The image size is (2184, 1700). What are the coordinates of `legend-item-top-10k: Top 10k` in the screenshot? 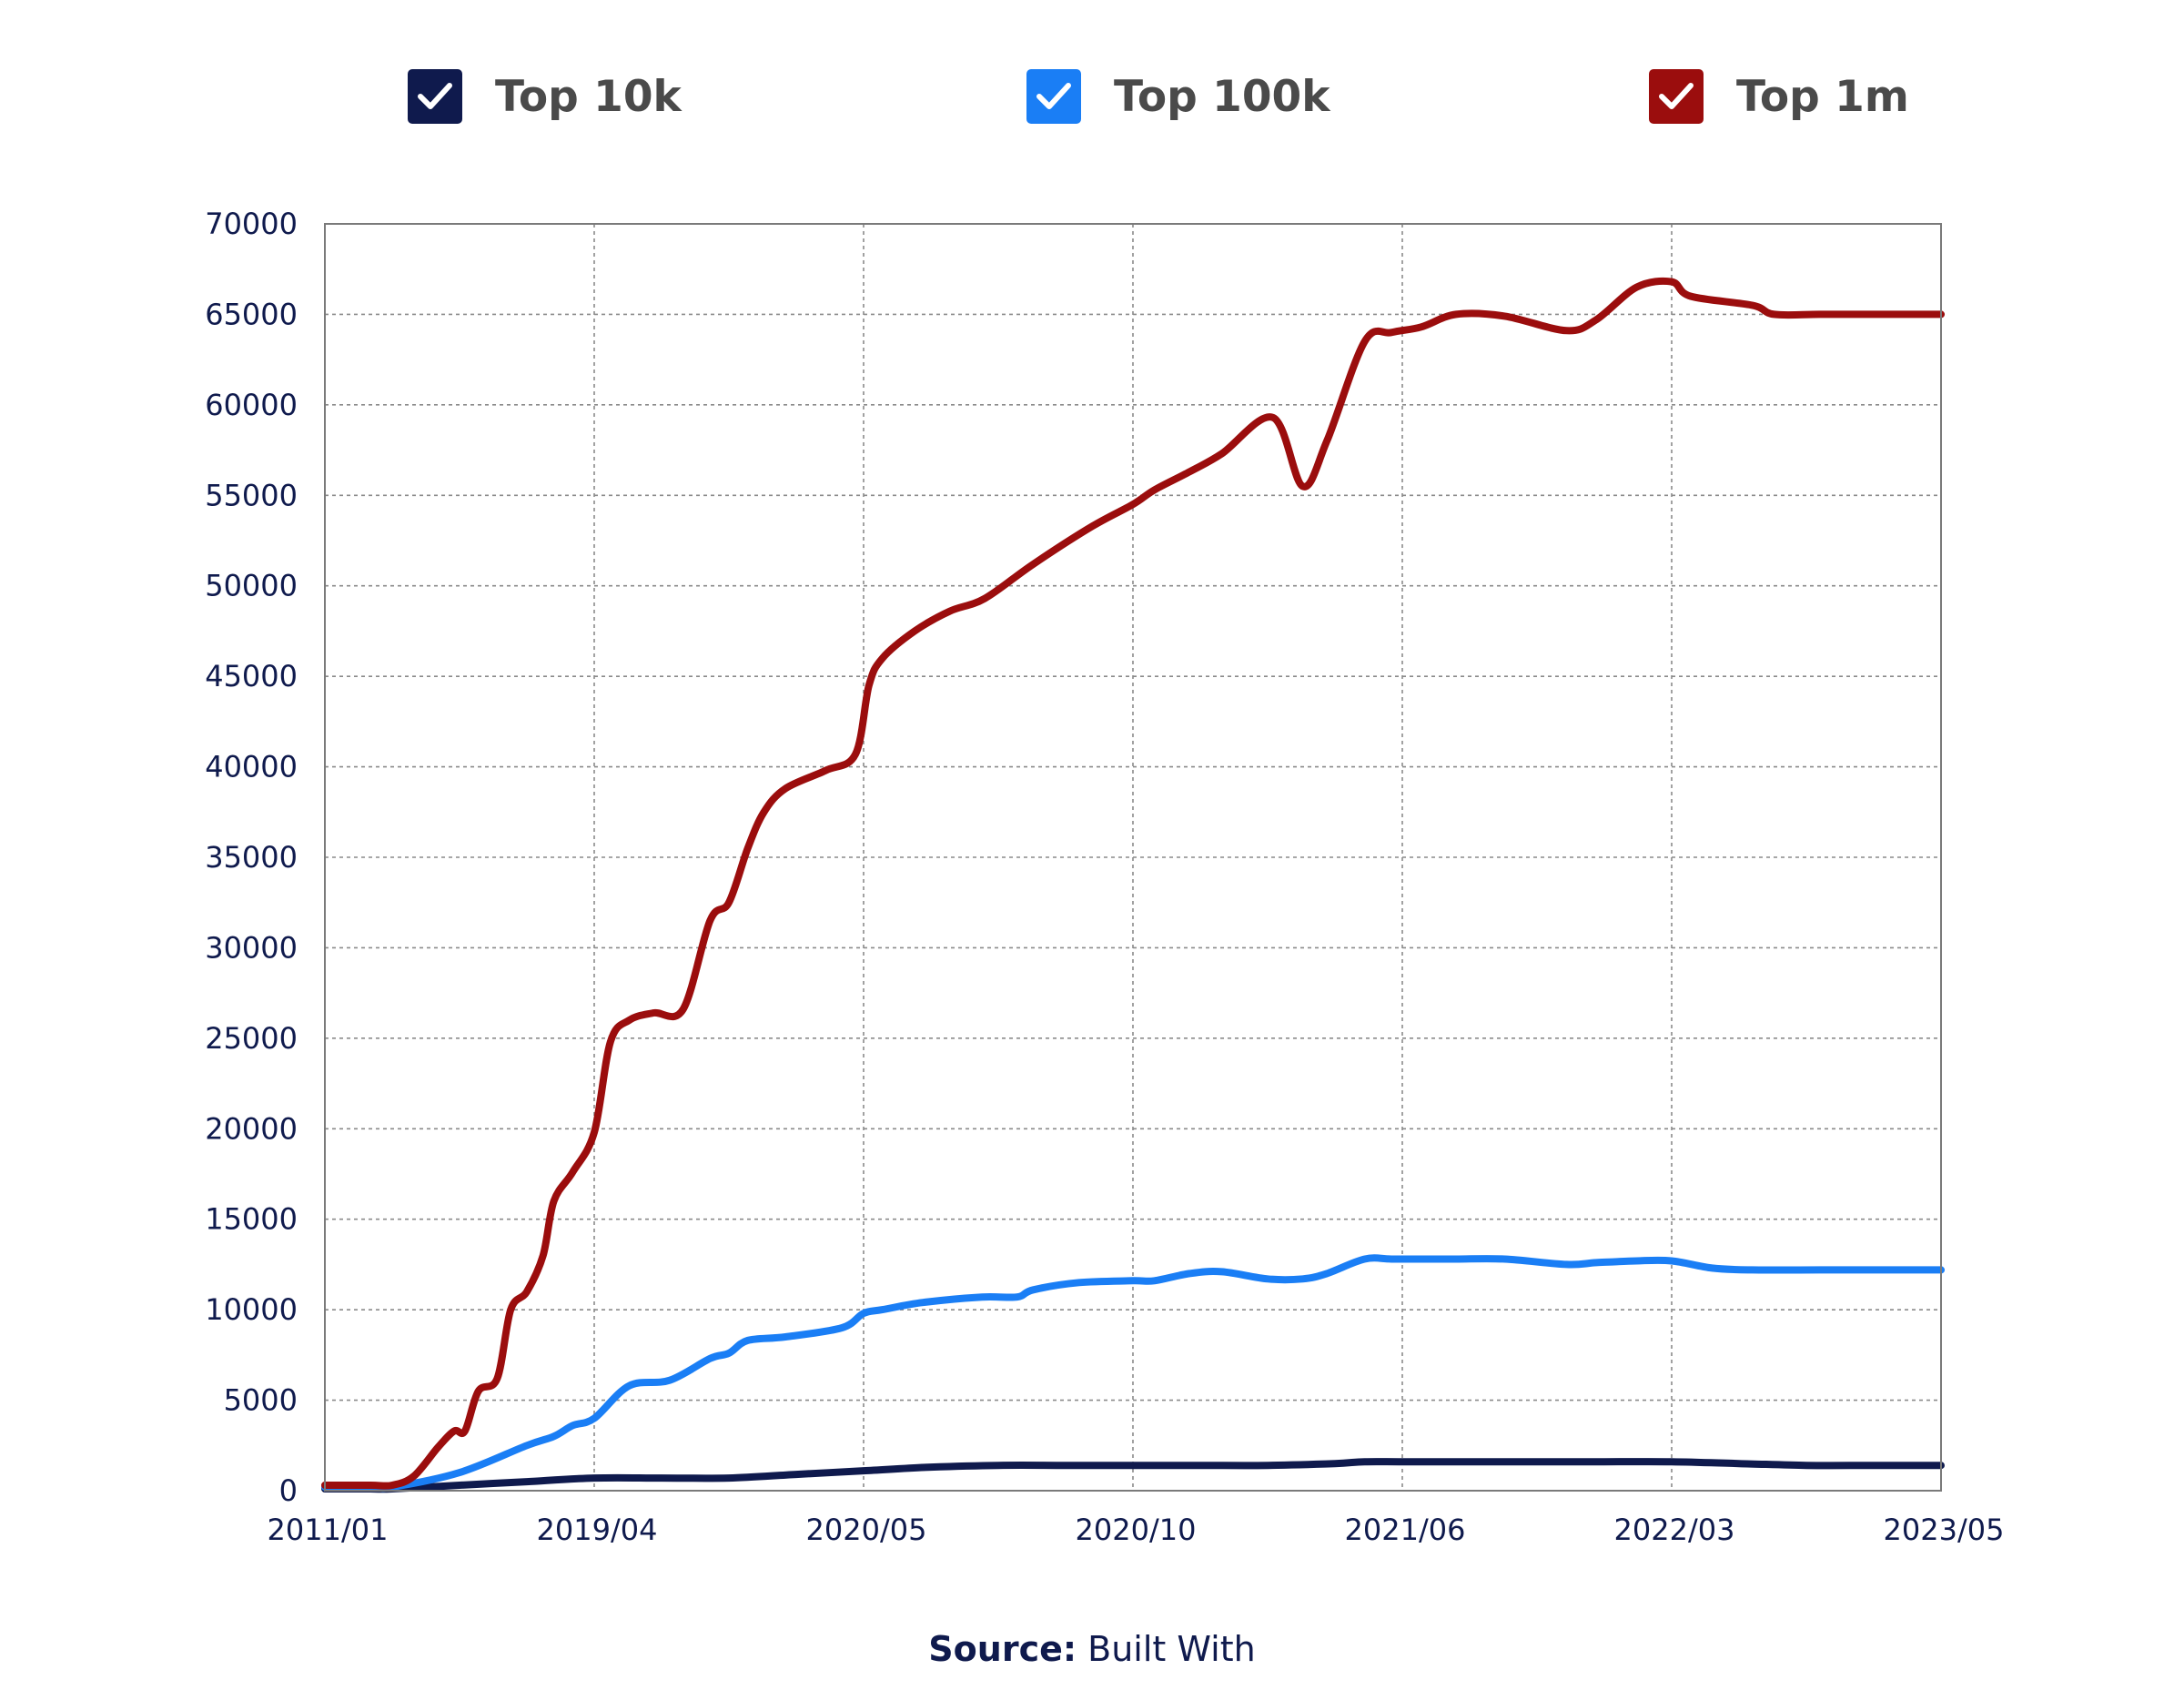 It's located at (545, 97).